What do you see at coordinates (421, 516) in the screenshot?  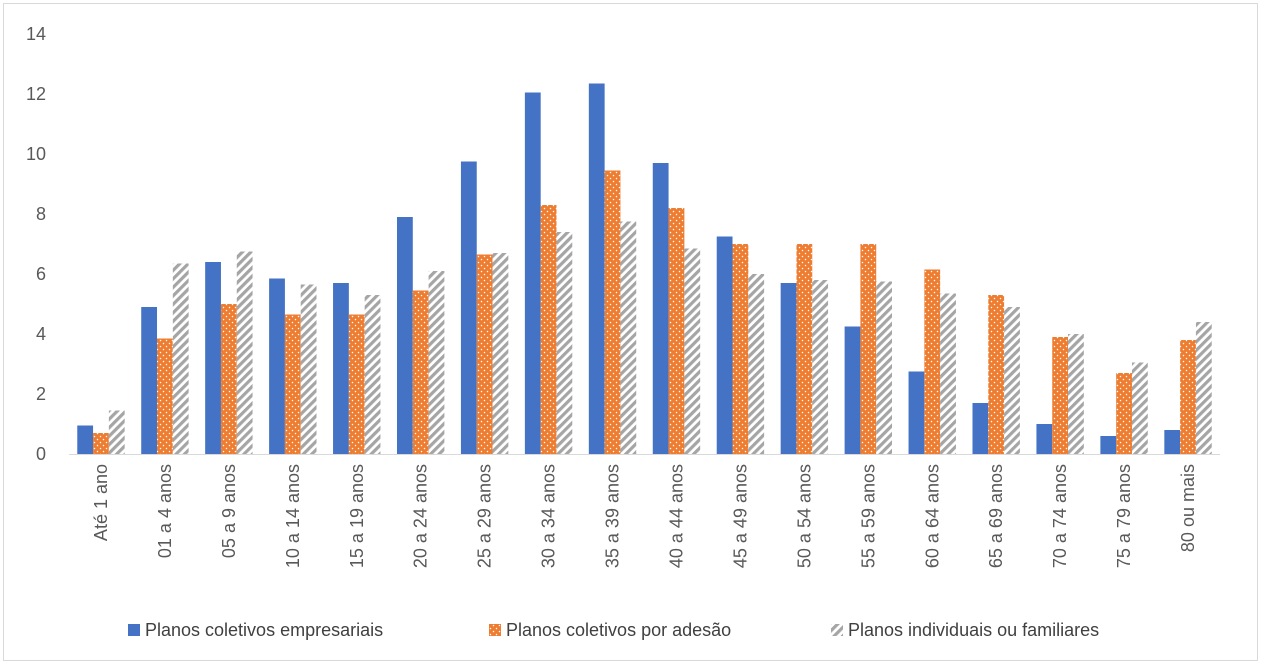 I see `x-tick-label: 20 a 24 anos` at bounding box center [421, 516].